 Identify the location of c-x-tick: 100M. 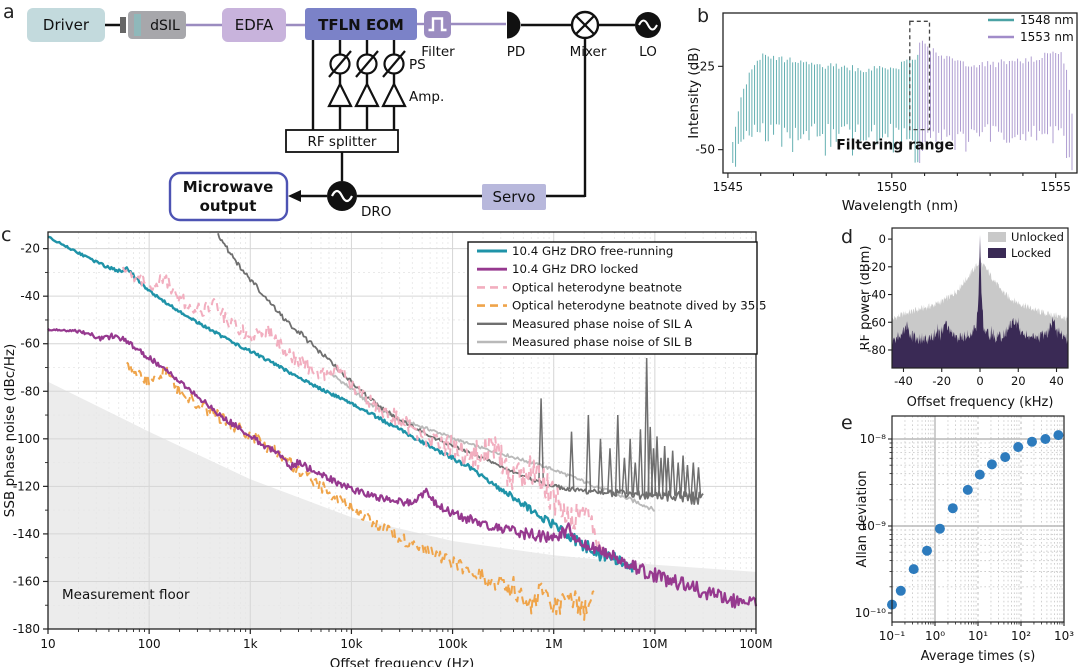
(755, 644).